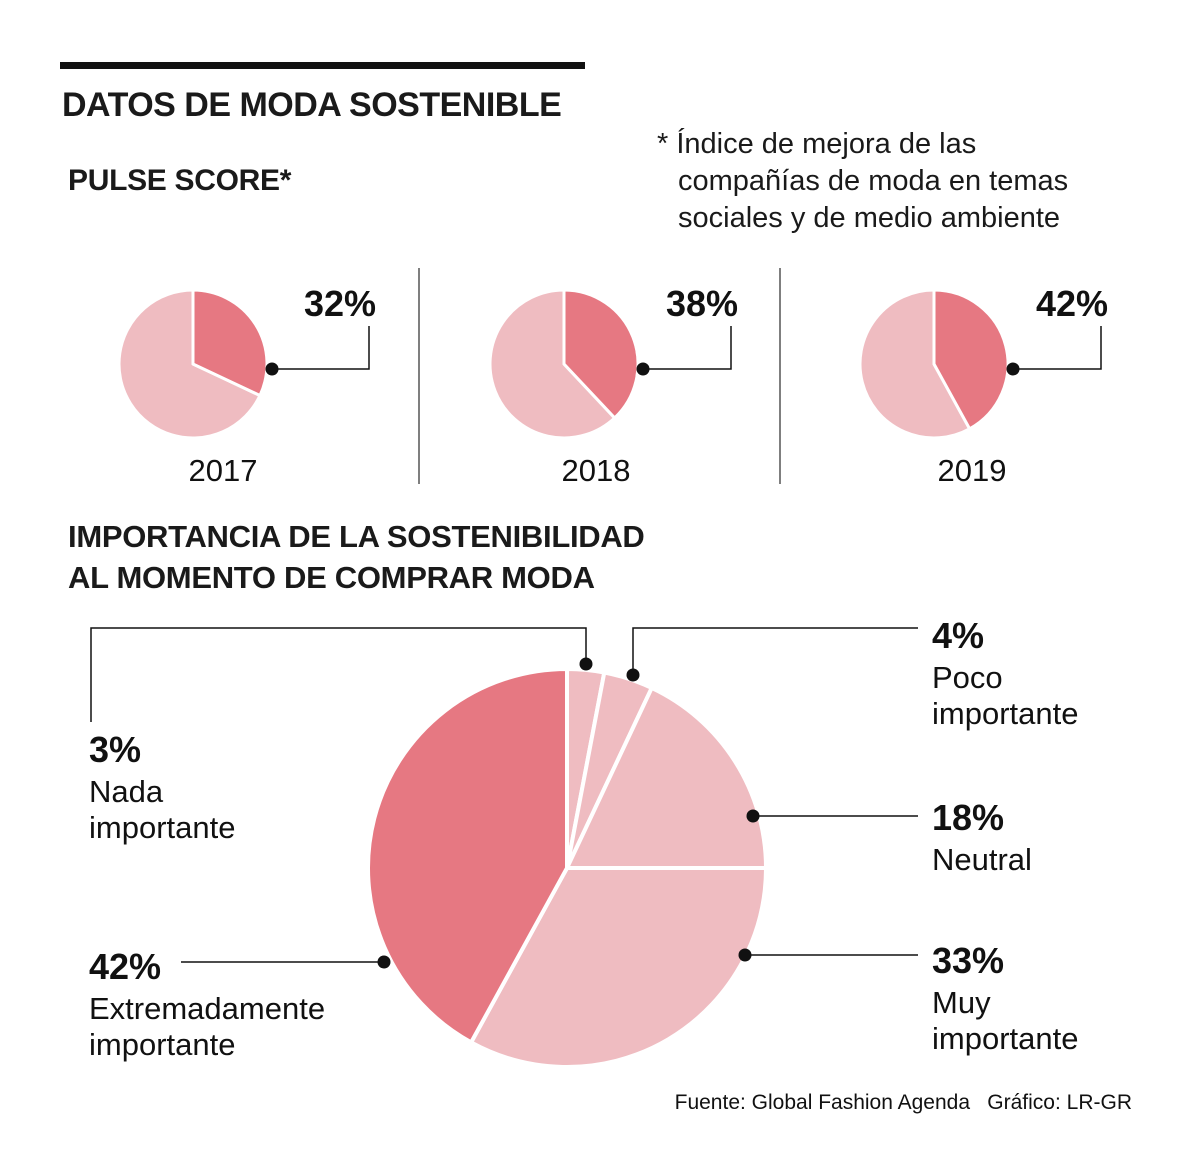  What do you see at coordinates (1005, 713) in the screenshot?
I see `importance-category-label-2-2: importante` at bounding box center [1005, 713].